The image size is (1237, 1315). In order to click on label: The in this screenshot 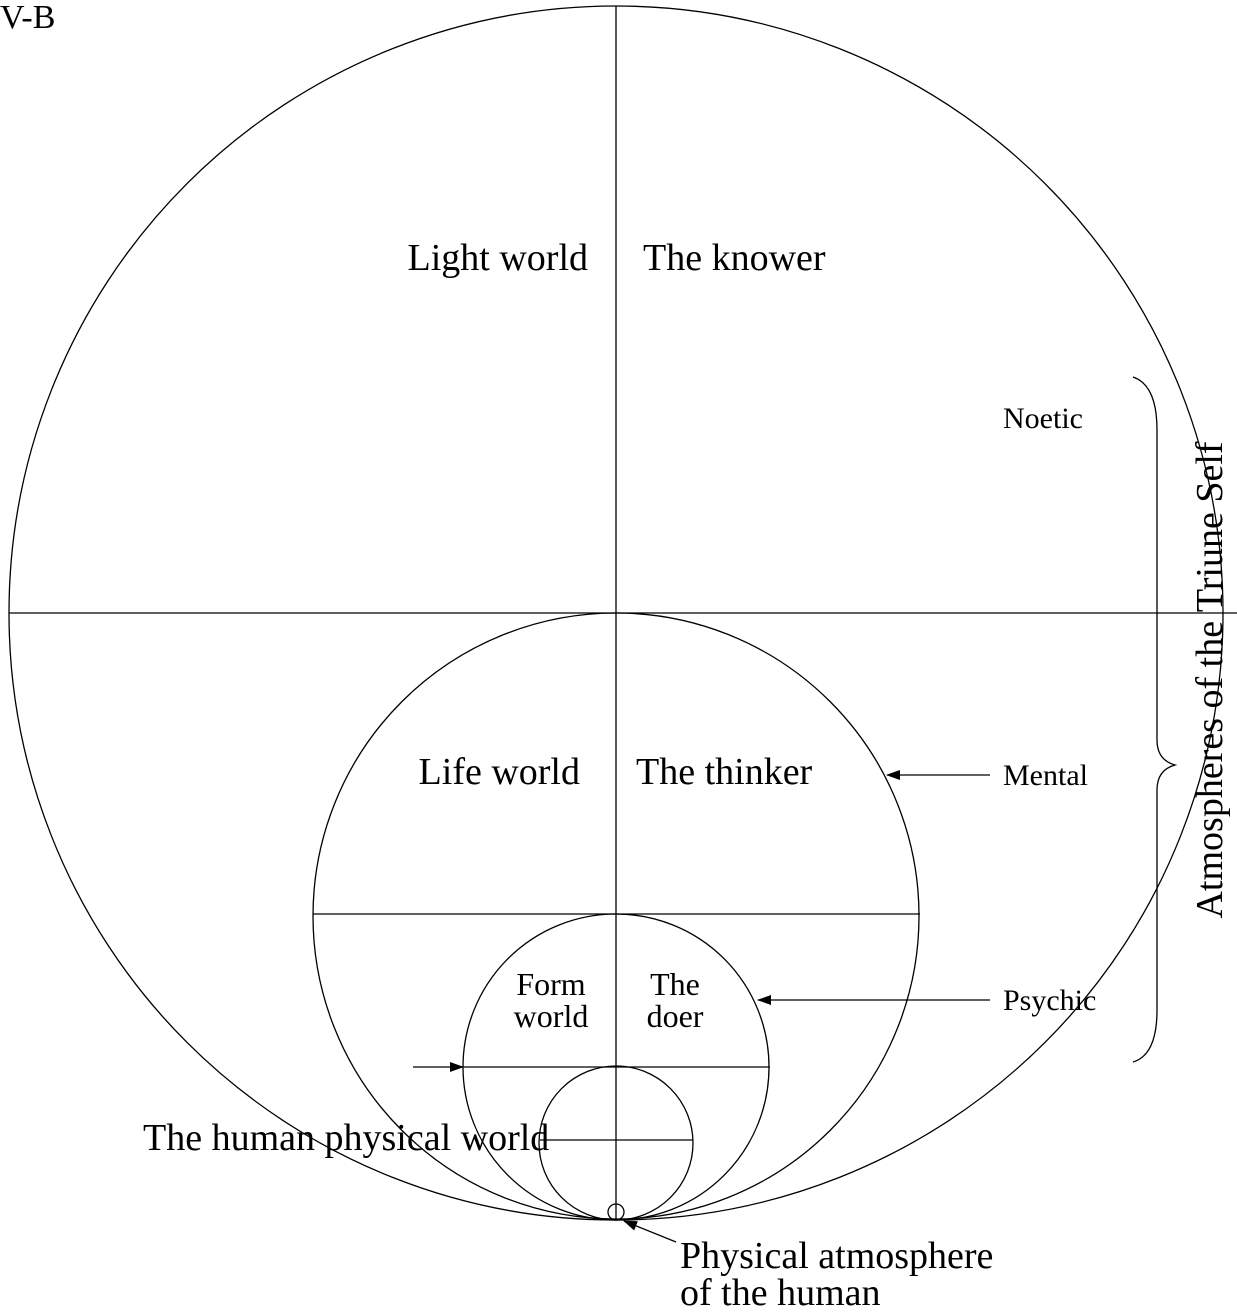, I will do `click(675, 984)`.